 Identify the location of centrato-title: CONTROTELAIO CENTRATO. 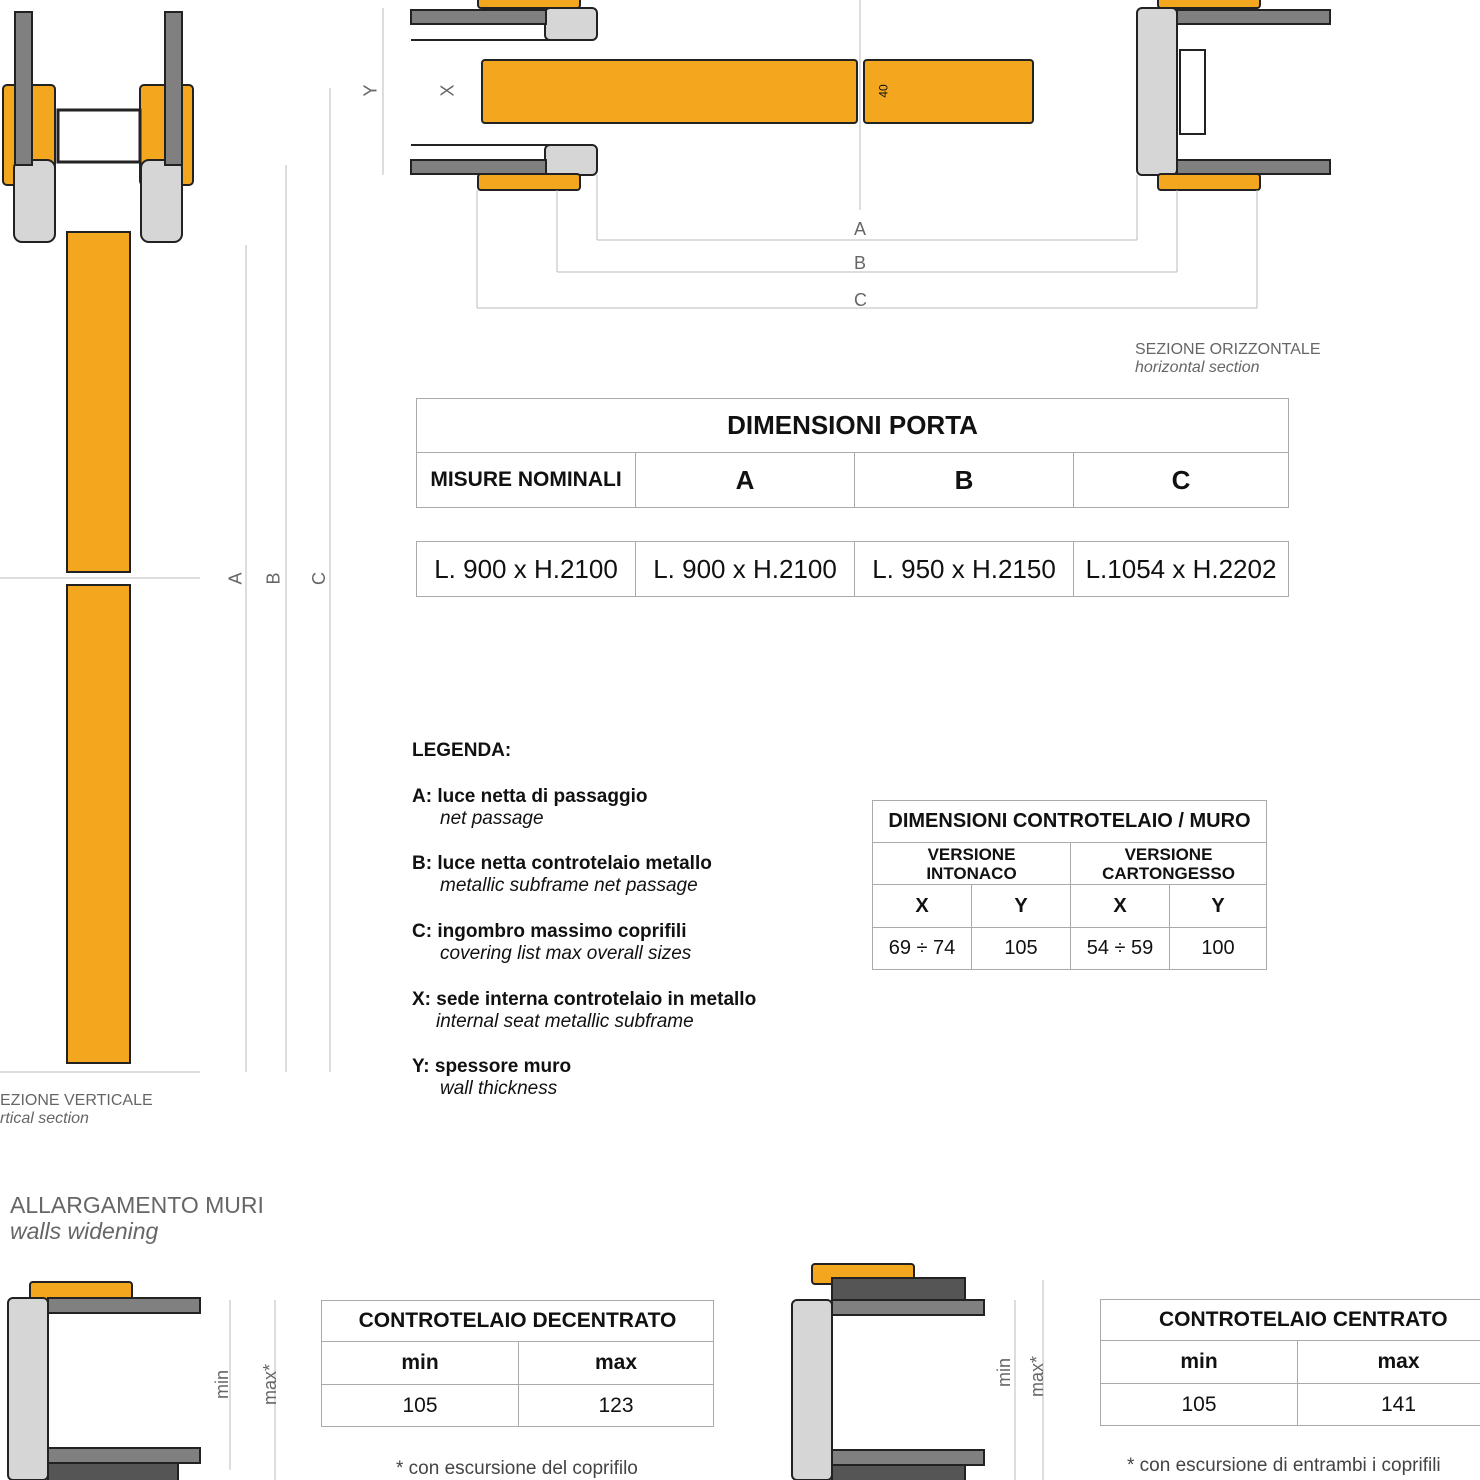
(1290, 1320).